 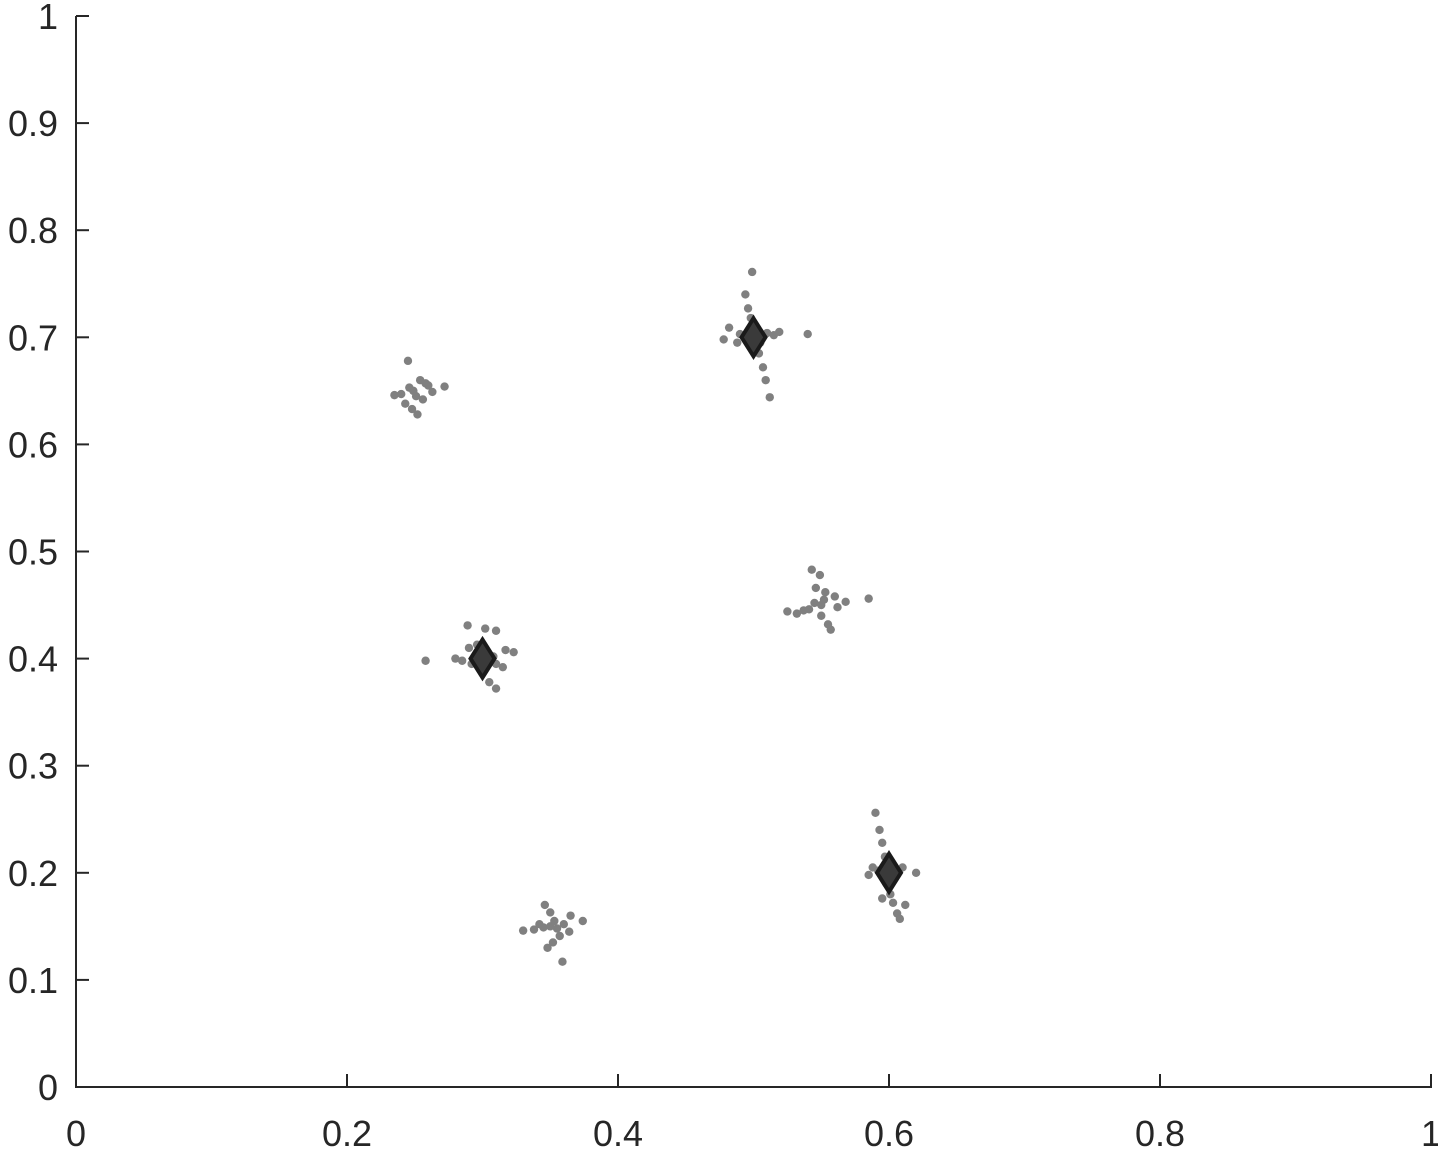 What do you see at coordinates (33, 980) in the screenshot?
I see `y-tick-label: 0.1` at bounding box center [33, 980].